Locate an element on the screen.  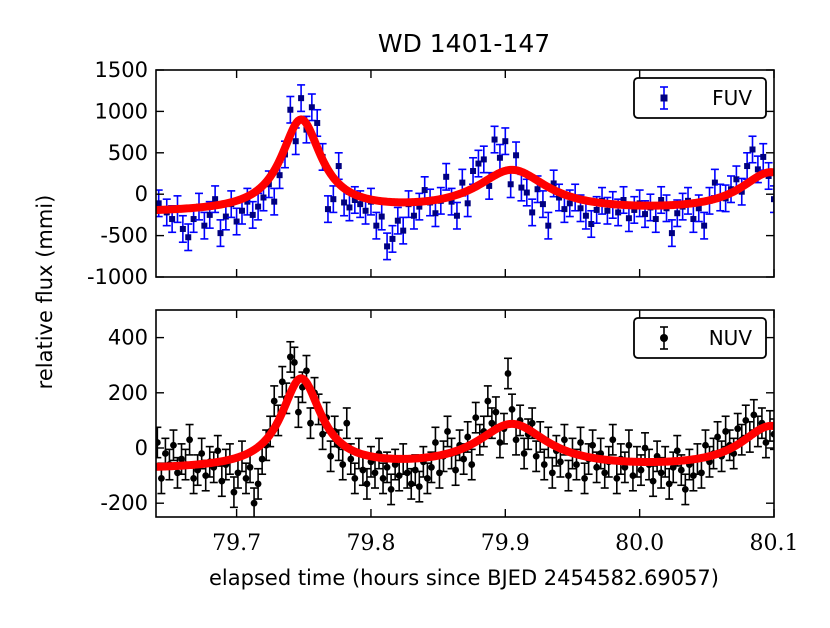
y-tick-label: -500 is located at coordinates (124, 236).